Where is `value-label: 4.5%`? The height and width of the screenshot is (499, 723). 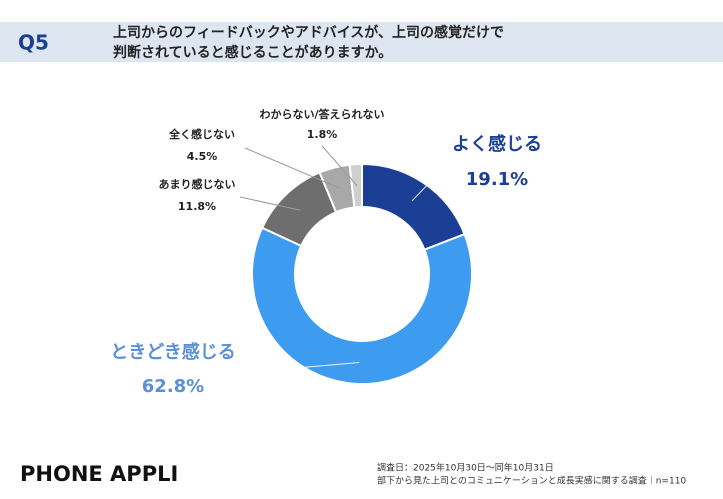 value-label: 4.5% is located at coordinates (202, 156).